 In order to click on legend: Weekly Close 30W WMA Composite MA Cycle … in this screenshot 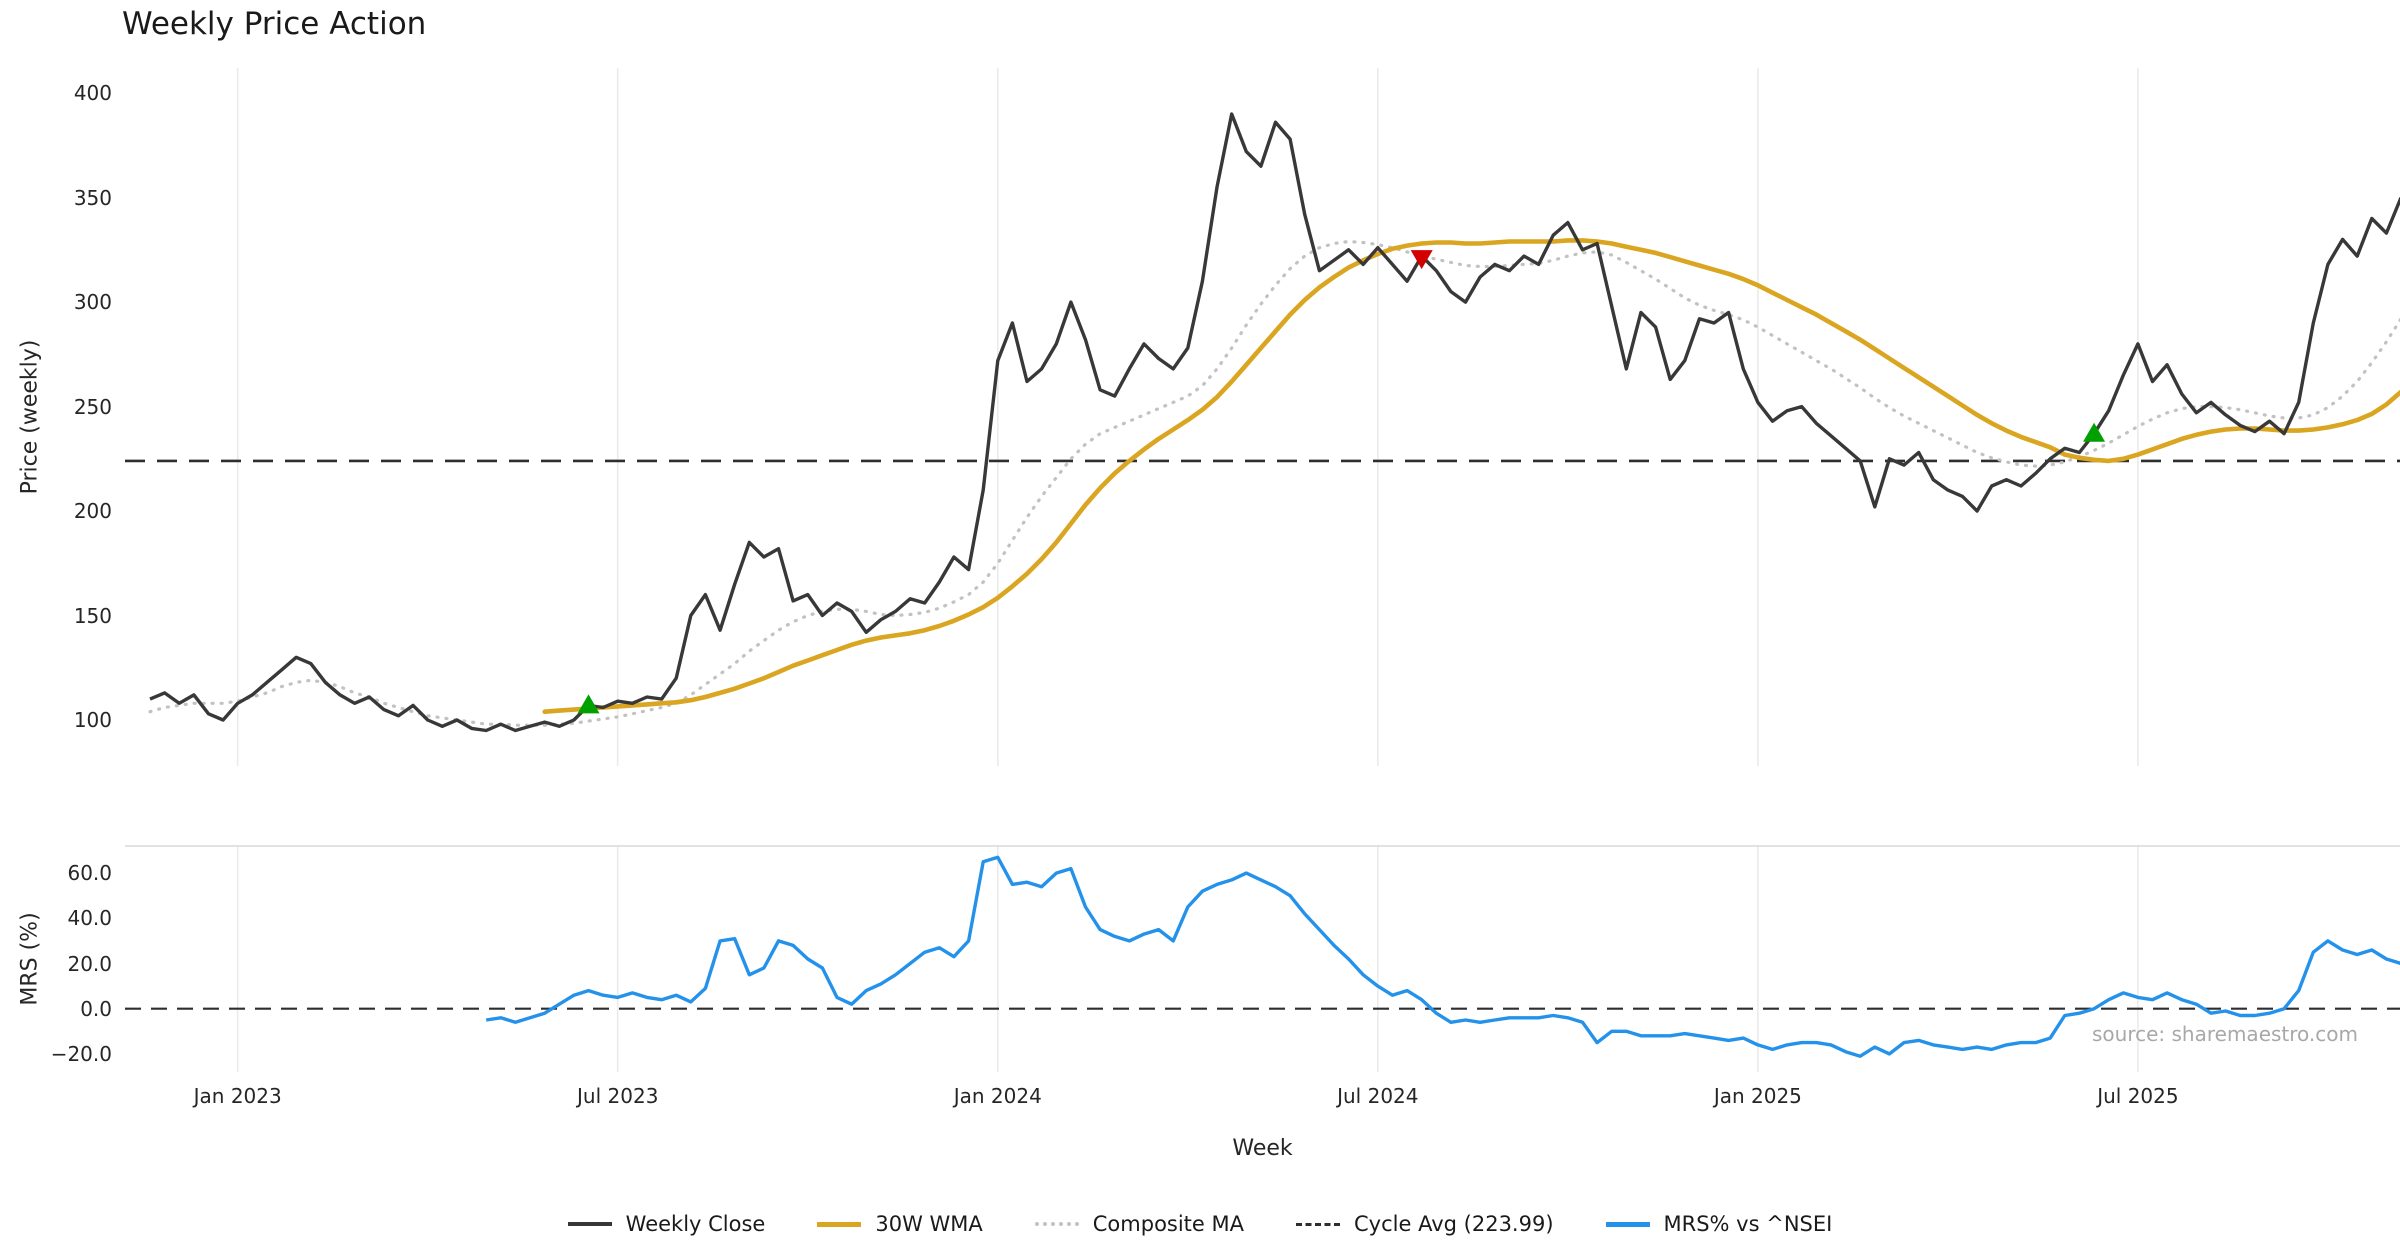, I will do `click(1200, 1224)`.